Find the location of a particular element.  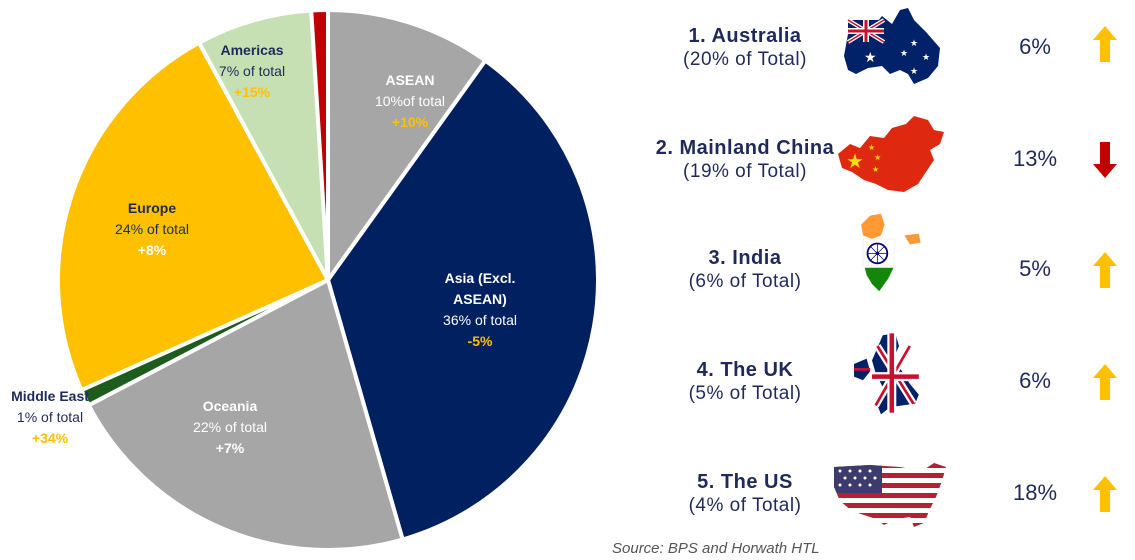

slice-label: Europe 24% of total +8% is located at coordinates (152, 229).